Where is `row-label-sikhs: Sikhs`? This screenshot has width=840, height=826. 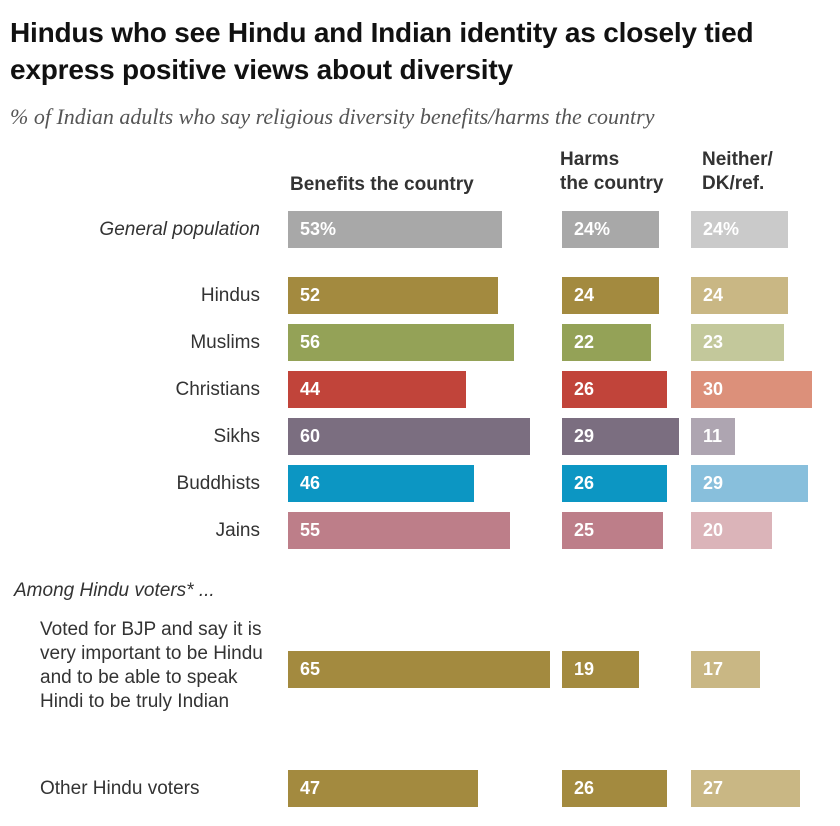 row-label-sikhs: Sikhs is located at coordinates (236, 436).